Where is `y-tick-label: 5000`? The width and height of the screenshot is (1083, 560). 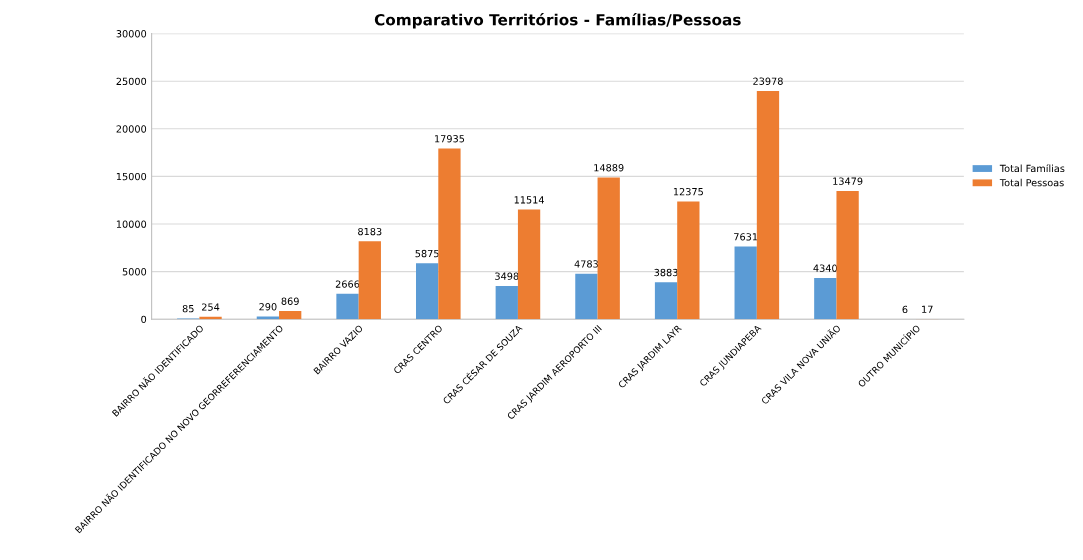 y-tick-label: 5000 is located at coordinates (134, 272).